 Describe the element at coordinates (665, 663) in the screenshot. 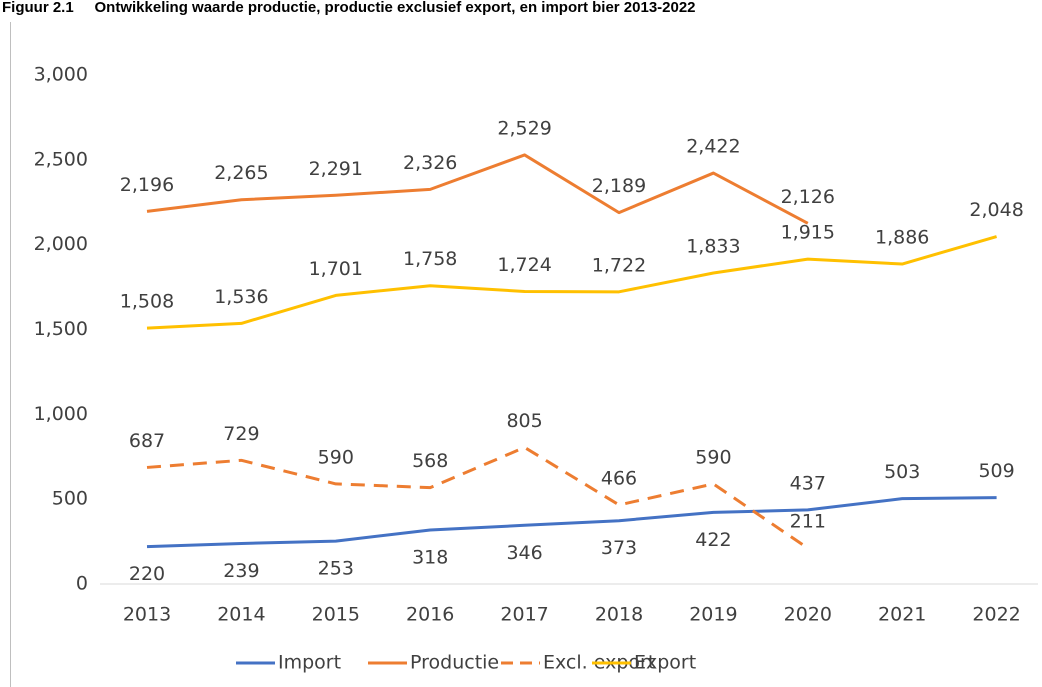

I see `legend-label: Export` at that location.